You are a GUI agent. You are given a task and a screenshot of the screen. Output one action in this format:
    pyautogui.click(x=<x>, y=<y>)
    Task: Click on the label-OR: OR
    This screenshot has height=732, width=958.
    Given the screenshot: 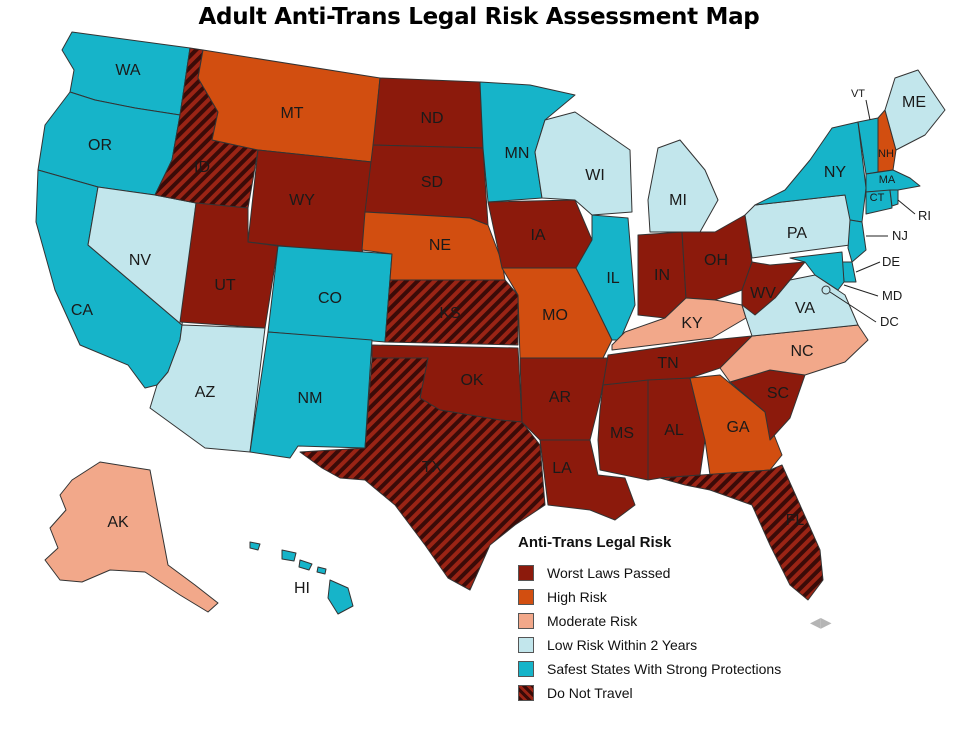 What is the action you would take?
    pyautogui.click(x=100, y=145)
    